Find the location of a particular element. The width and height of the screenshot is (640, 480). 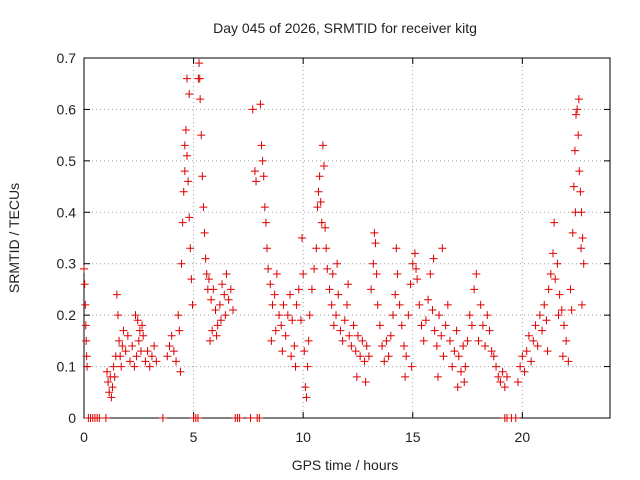

y-tick-label: 0.7 is located at coordinates (67, 58).